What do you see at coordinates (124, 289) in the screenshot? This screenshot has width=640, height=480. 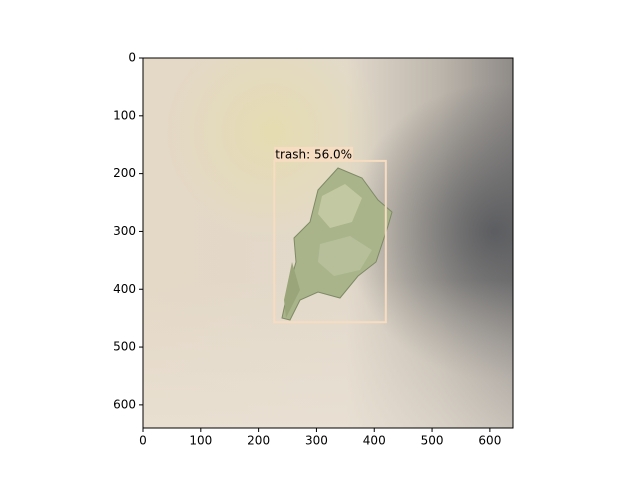 I see `y-tick-label: 400` at bounding box center [124, 289].